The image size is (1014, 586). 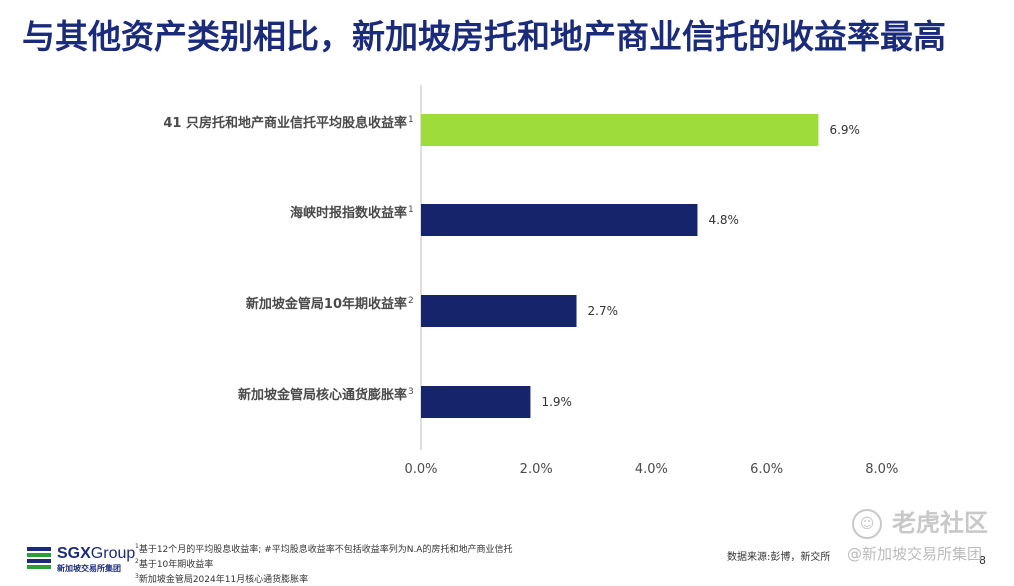 I want to click on category-label-3: 新加坡金管局10年期收益率, so click(x=326, y=304).